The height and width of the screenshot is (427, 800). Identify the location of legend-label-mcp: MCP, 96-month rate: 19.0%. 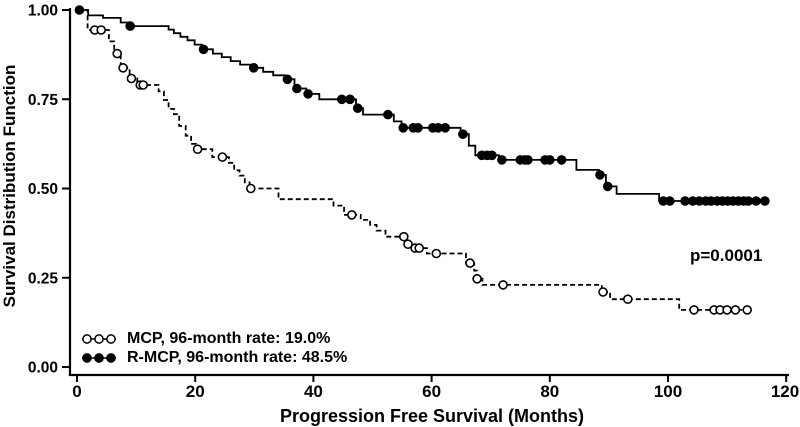
(229, 338).